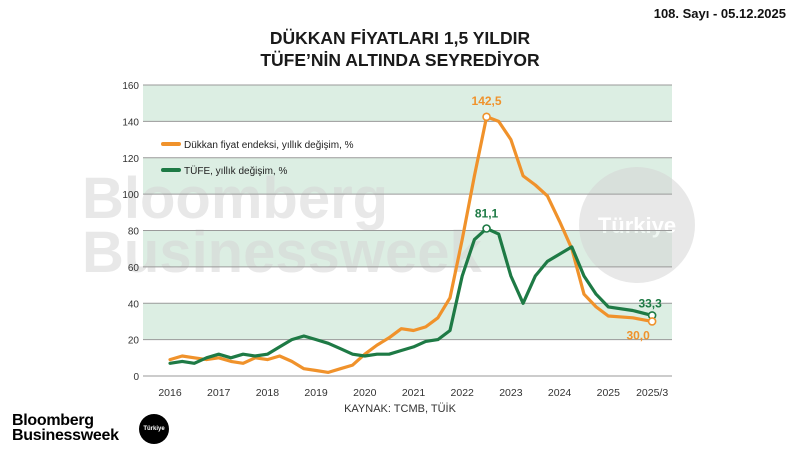 The width and height of the screenshot is (800, 450). What do you see at coordinates (134, 341) in the screenshot?
I see `y-tick-label: 20` at bounding box center [134, 341].